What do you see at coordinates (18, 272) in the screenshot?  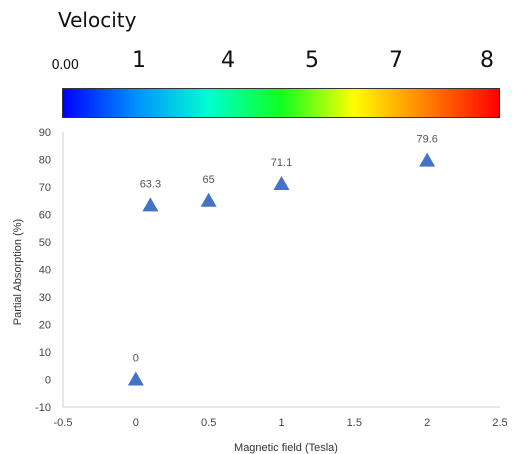 I see `y-axis-label: Partial Absorption (%)` at bounding box center [18, 272].